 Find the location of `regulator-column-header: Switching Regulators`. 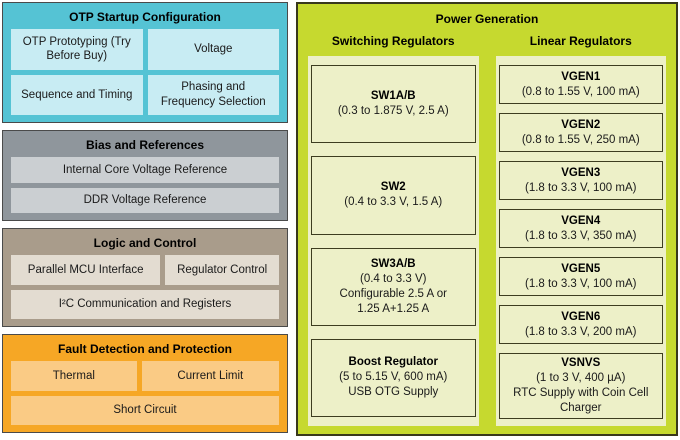

regulator-column-header: Switching Regulators is located at coordinates (393, 41).